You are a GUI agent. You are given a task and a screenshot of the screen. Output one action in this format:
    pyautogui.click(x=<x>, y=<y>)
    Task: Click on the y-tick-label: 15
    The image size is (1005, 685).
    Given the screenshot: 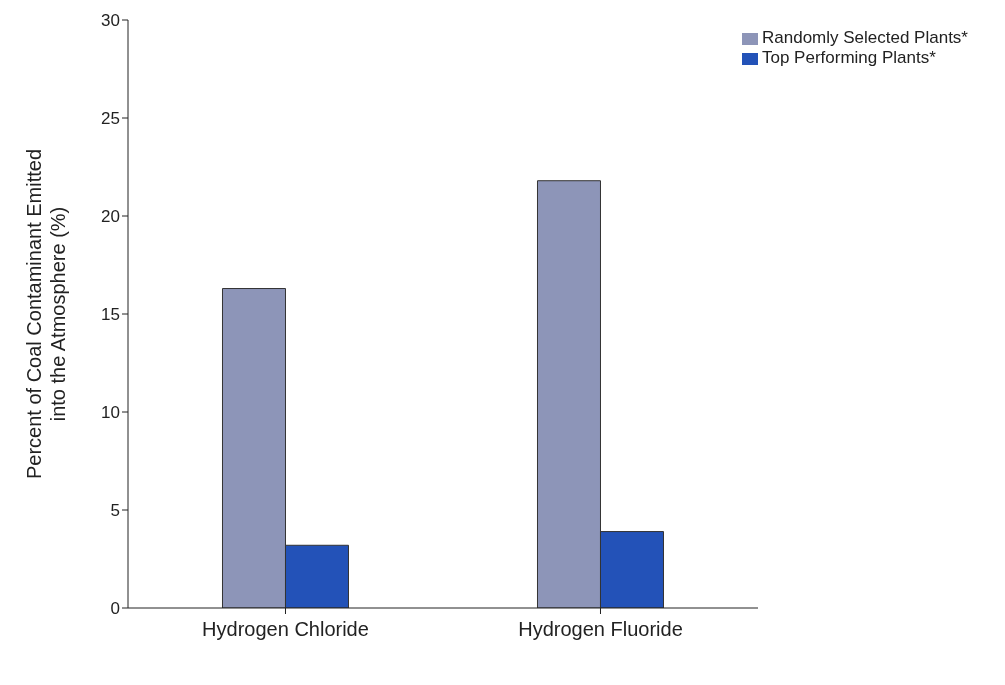 What is the action you would take?
    pyautogui.click(x=110, y=315)
    